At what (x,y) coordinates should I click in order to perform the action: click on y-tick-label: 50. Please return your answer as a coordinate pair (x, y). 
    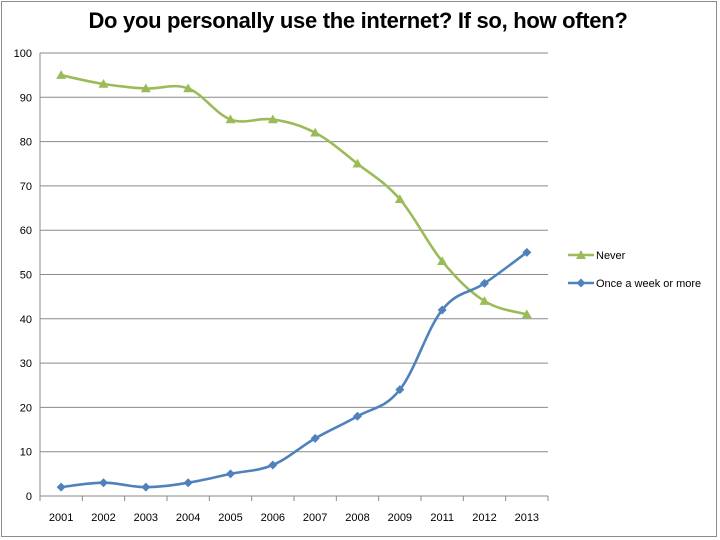
    Looking at the image, I should click on (26, 276).